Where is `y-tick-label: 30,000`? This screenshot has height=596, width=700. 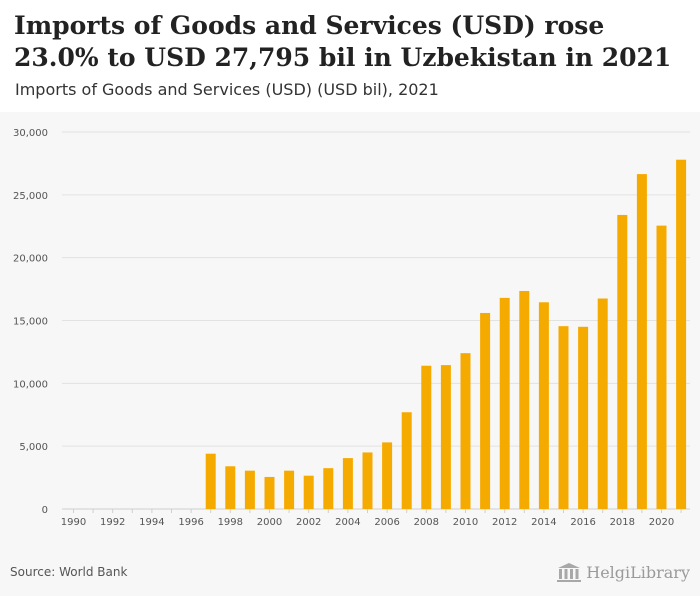 y-tick-label: 30,000 is located at coordinates (30, 133).